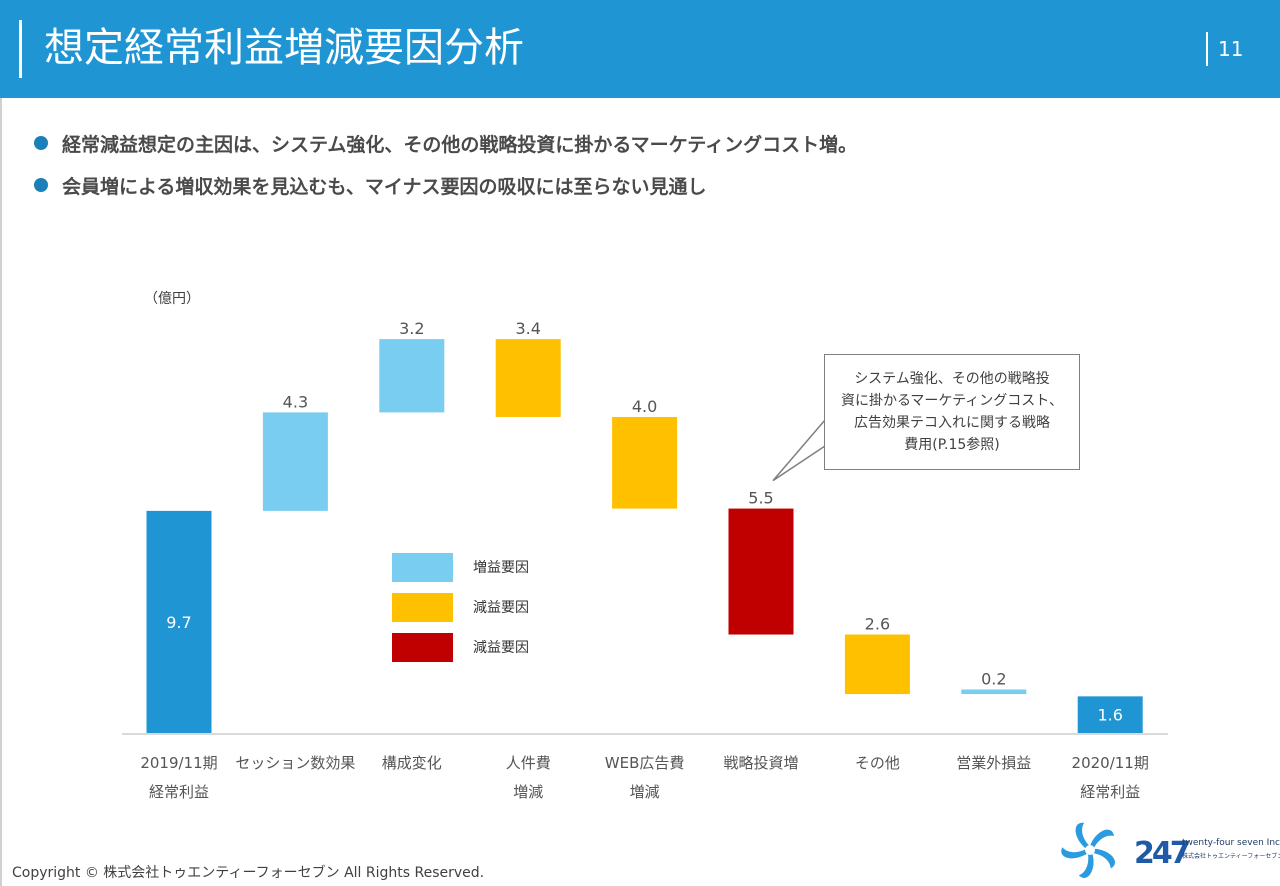  What do you see at coordinates (460, 647) in the screenshot?
I see `legend-item-decrease-strategic: 減益要因` at bounding box center [460, 647].